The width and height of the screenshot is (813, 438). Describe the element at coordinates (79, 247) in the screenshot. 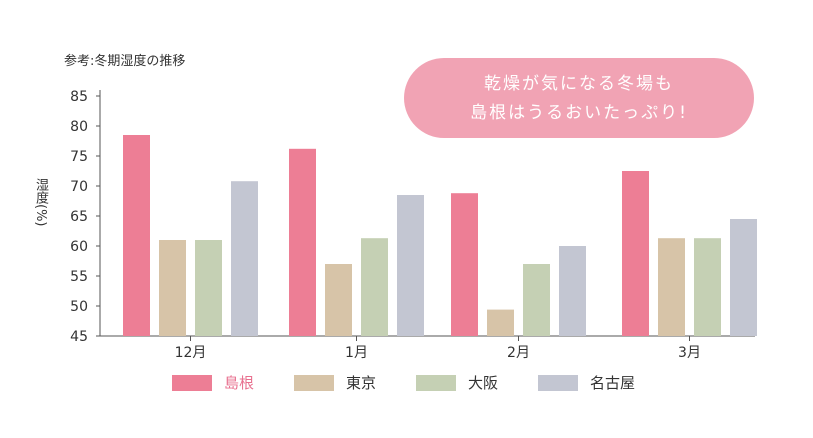

I see `y-tick-label: 60` at that location.